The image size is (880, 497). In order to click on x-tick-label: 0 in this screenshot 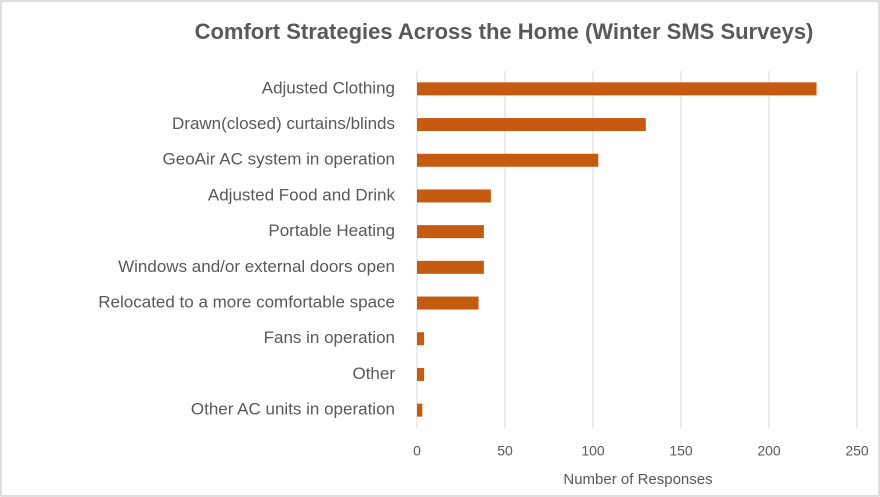, I will do `click(417, 451)`.